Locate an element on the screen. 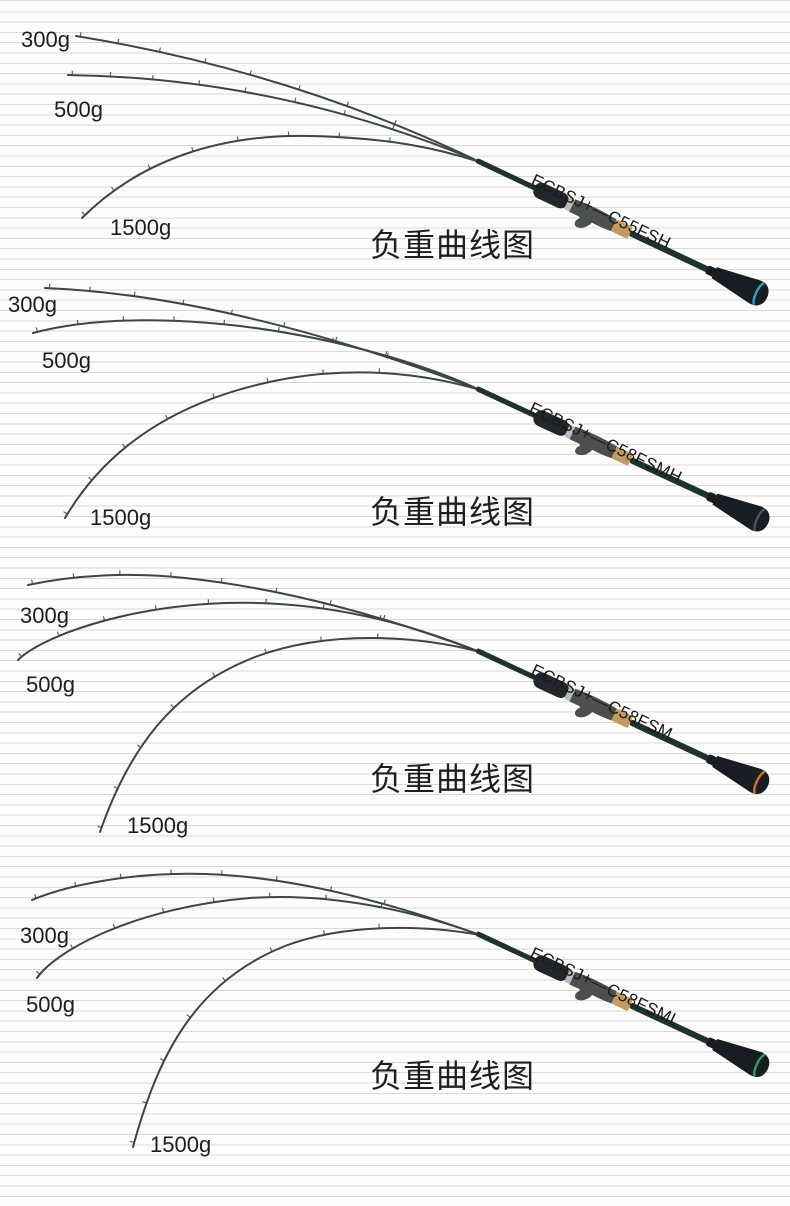 The height and width of the screenshot is (1206, 790). rod-model-label: ECBSJ+—C58FSMH is located at coordinates (605, 442).